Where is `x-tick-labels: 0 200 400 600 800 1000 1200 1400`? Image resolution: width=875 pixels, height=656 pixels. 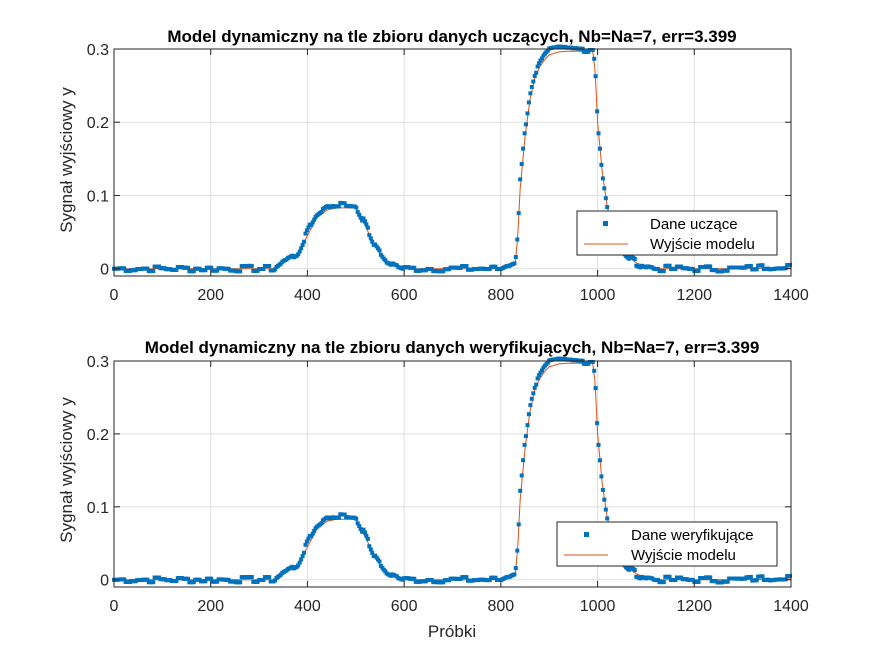 x-tick-labels: 0 200 400 600 800 1000 1200 1400 is located at coordinates (459, 606).